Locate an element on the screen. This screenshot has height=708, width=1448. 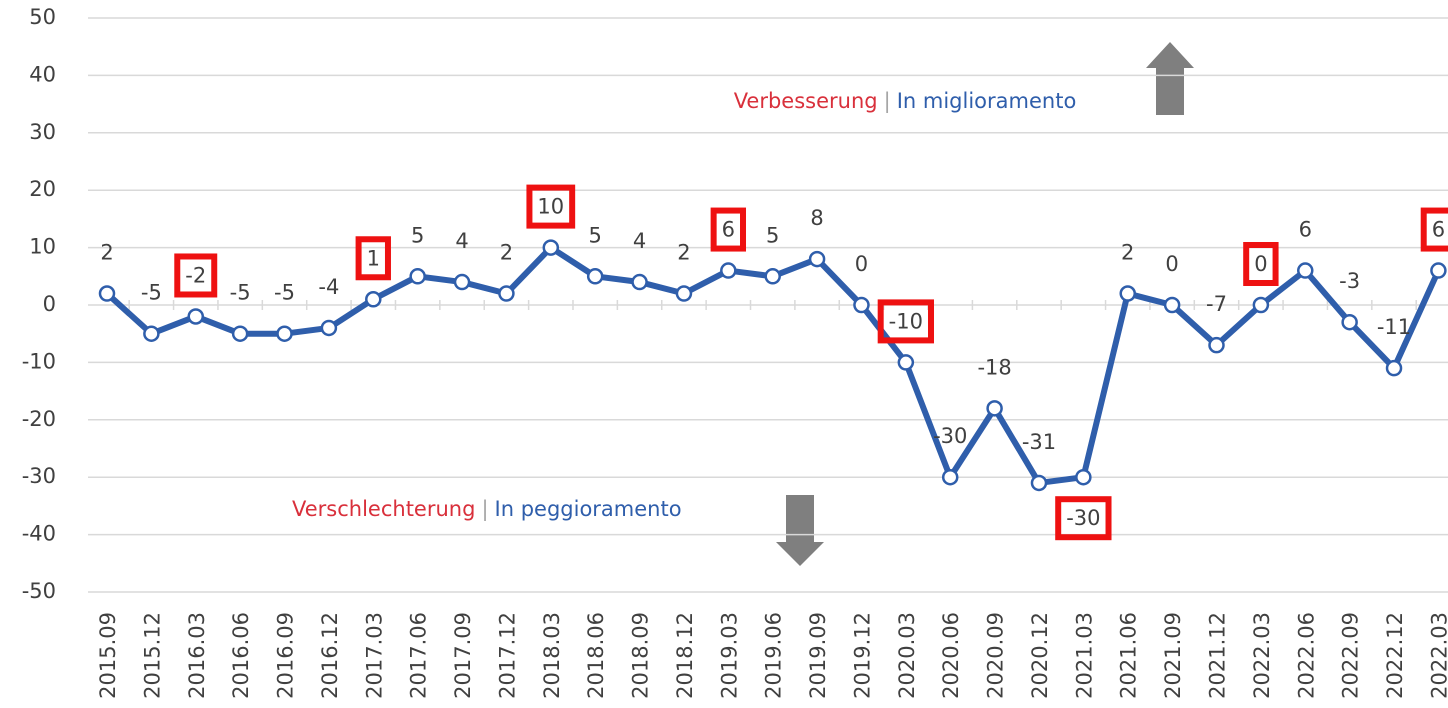
data-label: -3 is located at coordinates (1349, 281).